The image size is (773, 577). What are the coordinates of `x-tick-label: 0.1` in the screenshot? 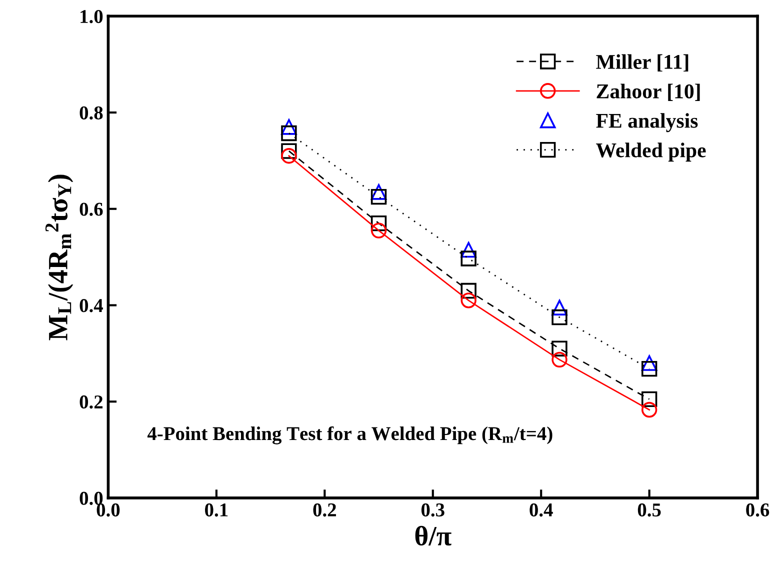 It's located at (216, 510).